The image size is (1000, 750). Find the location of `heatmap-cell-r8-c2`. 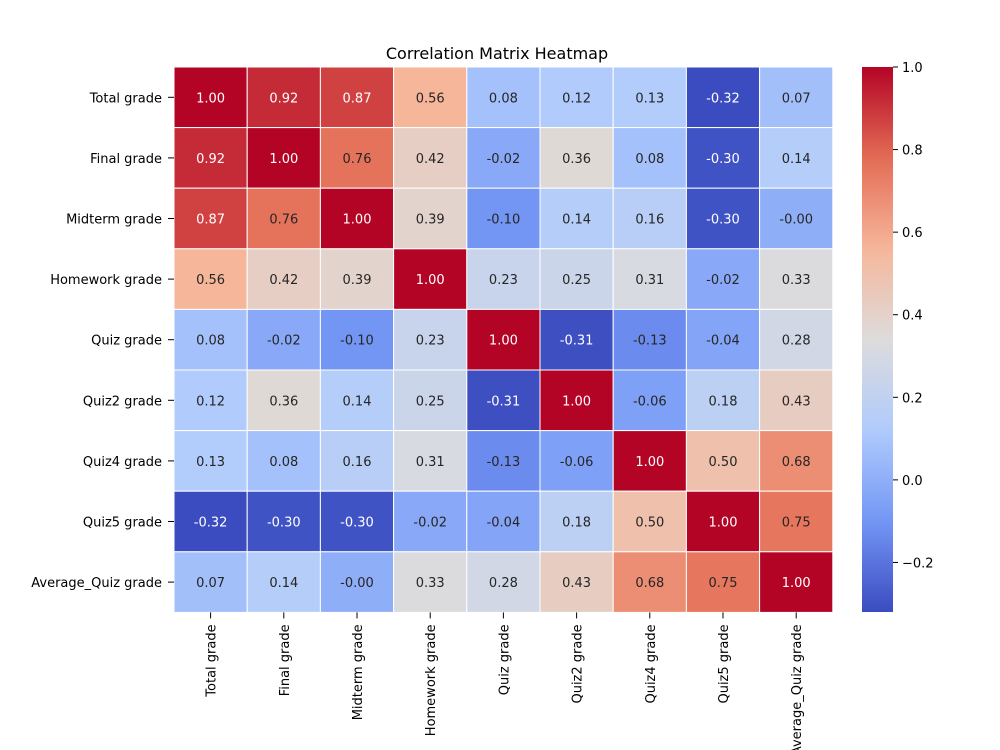

heatmap-cell-r8-c2 is located at coordinates (357, 582).